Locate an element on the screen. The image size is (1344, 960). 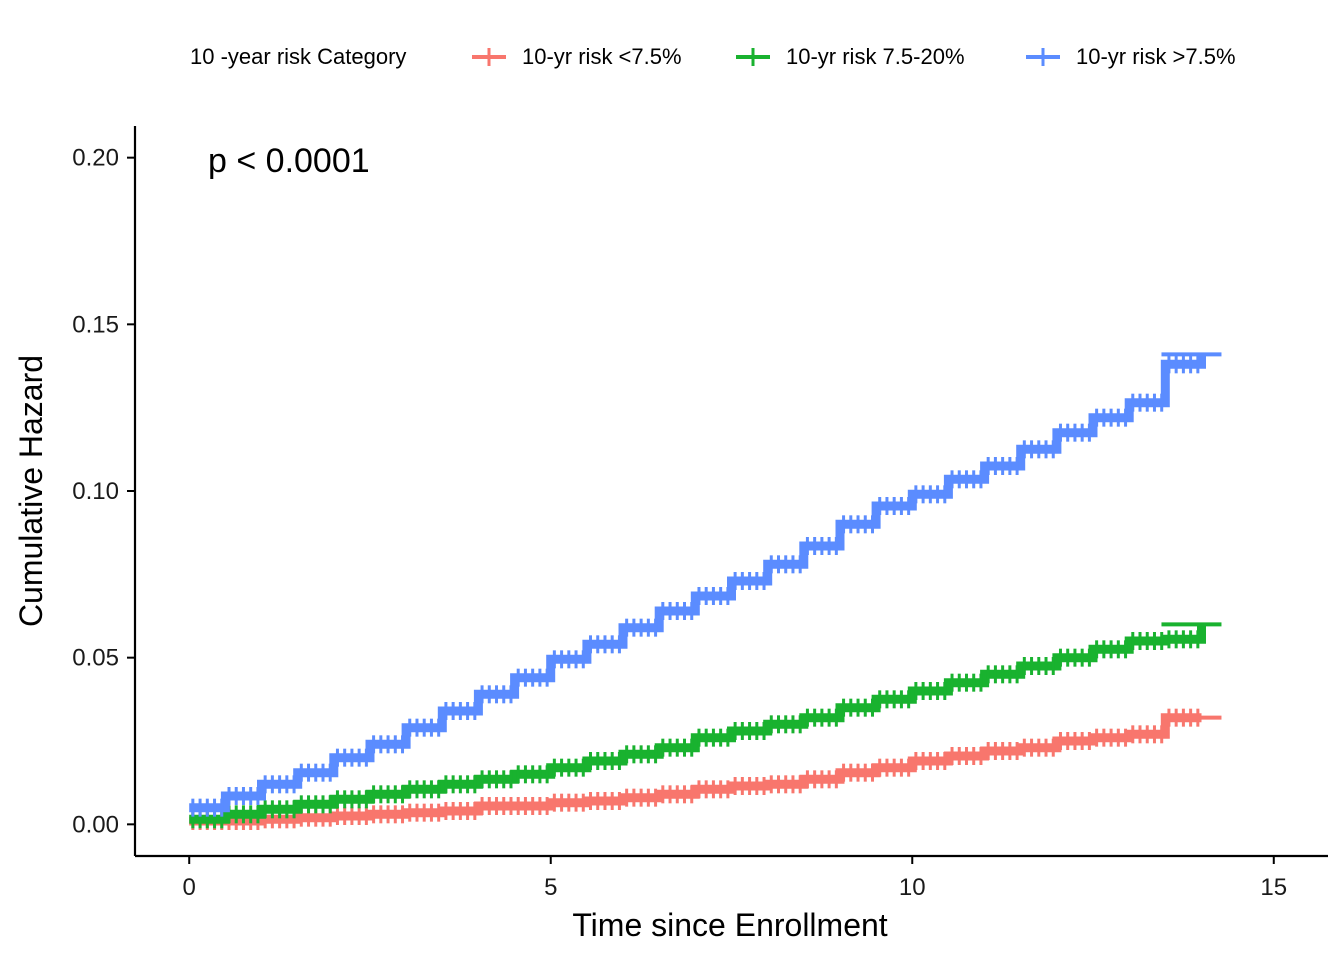
legend-item-2: 10-yr risk >7.5% is located at coordinates (1131, 56).